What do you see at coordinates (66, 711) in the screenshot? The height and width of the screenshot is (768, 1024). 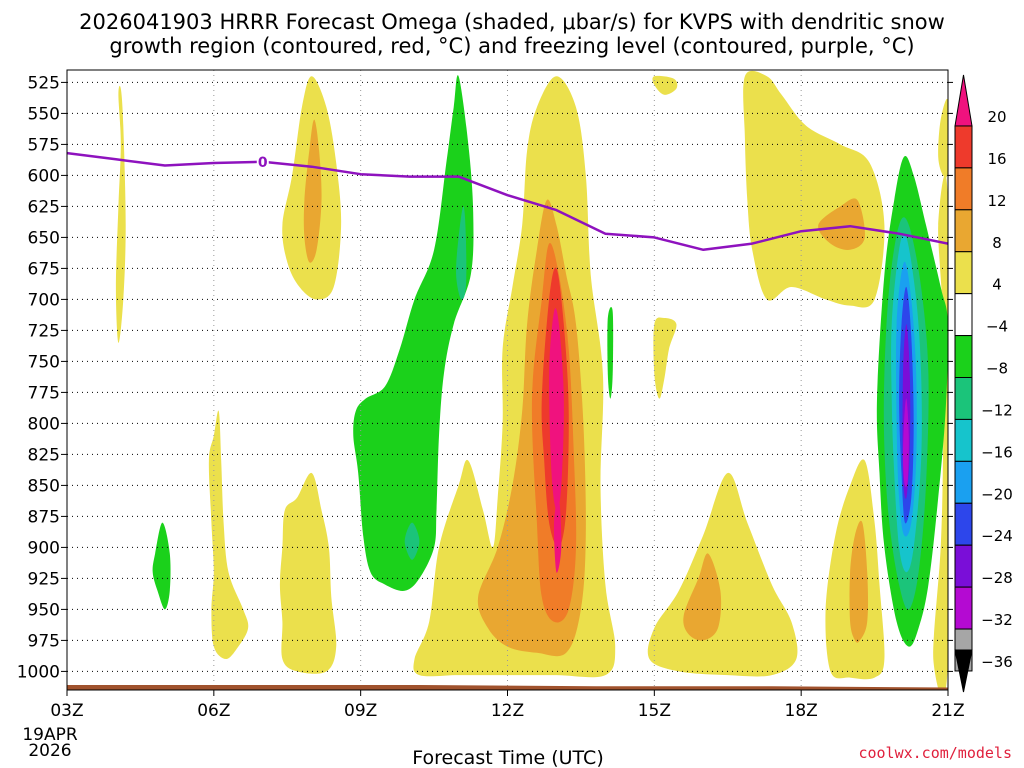 I see `x-tick-label-03Z: 03Z` at bounding box center [66, 711].